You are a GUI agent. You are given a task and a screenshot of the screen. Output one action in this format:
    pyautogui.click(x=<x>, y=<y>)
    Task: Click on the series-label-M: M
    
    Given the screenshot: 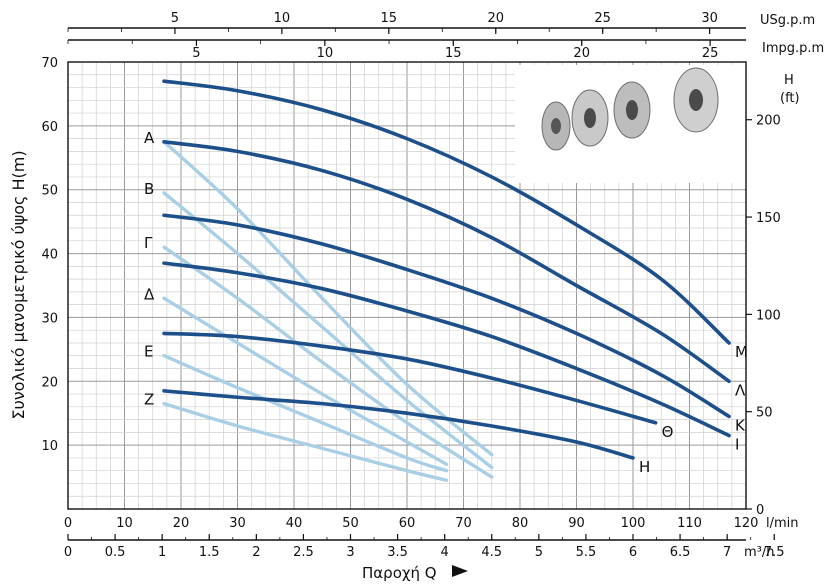 What is the action you would take?
    pyautogui.click(x=741, y=352)
    